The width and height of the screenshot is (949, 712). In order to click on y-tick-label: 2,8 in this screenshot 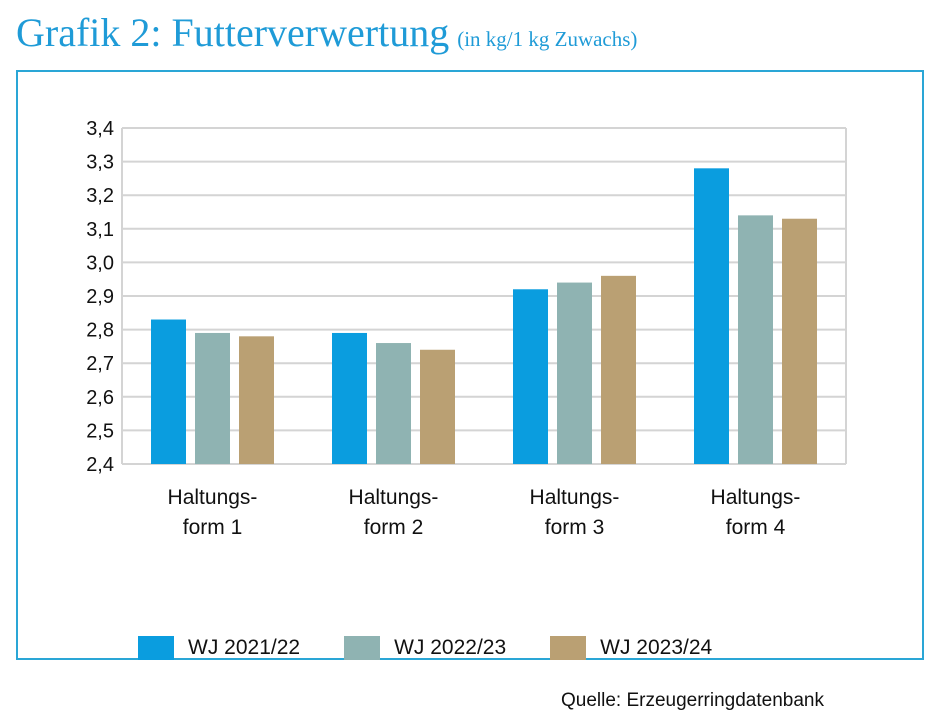, I will do `click(100, 331)`.